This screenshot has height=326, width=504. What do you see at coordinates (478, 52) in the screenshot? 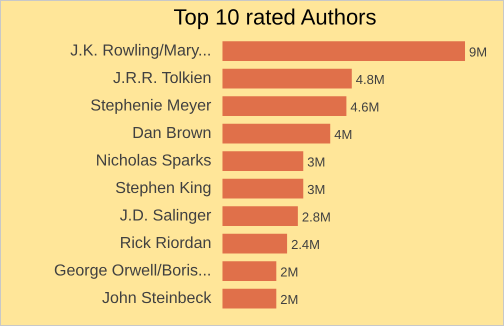
I see `data-label: 9M` at bounding box center [478, 52].